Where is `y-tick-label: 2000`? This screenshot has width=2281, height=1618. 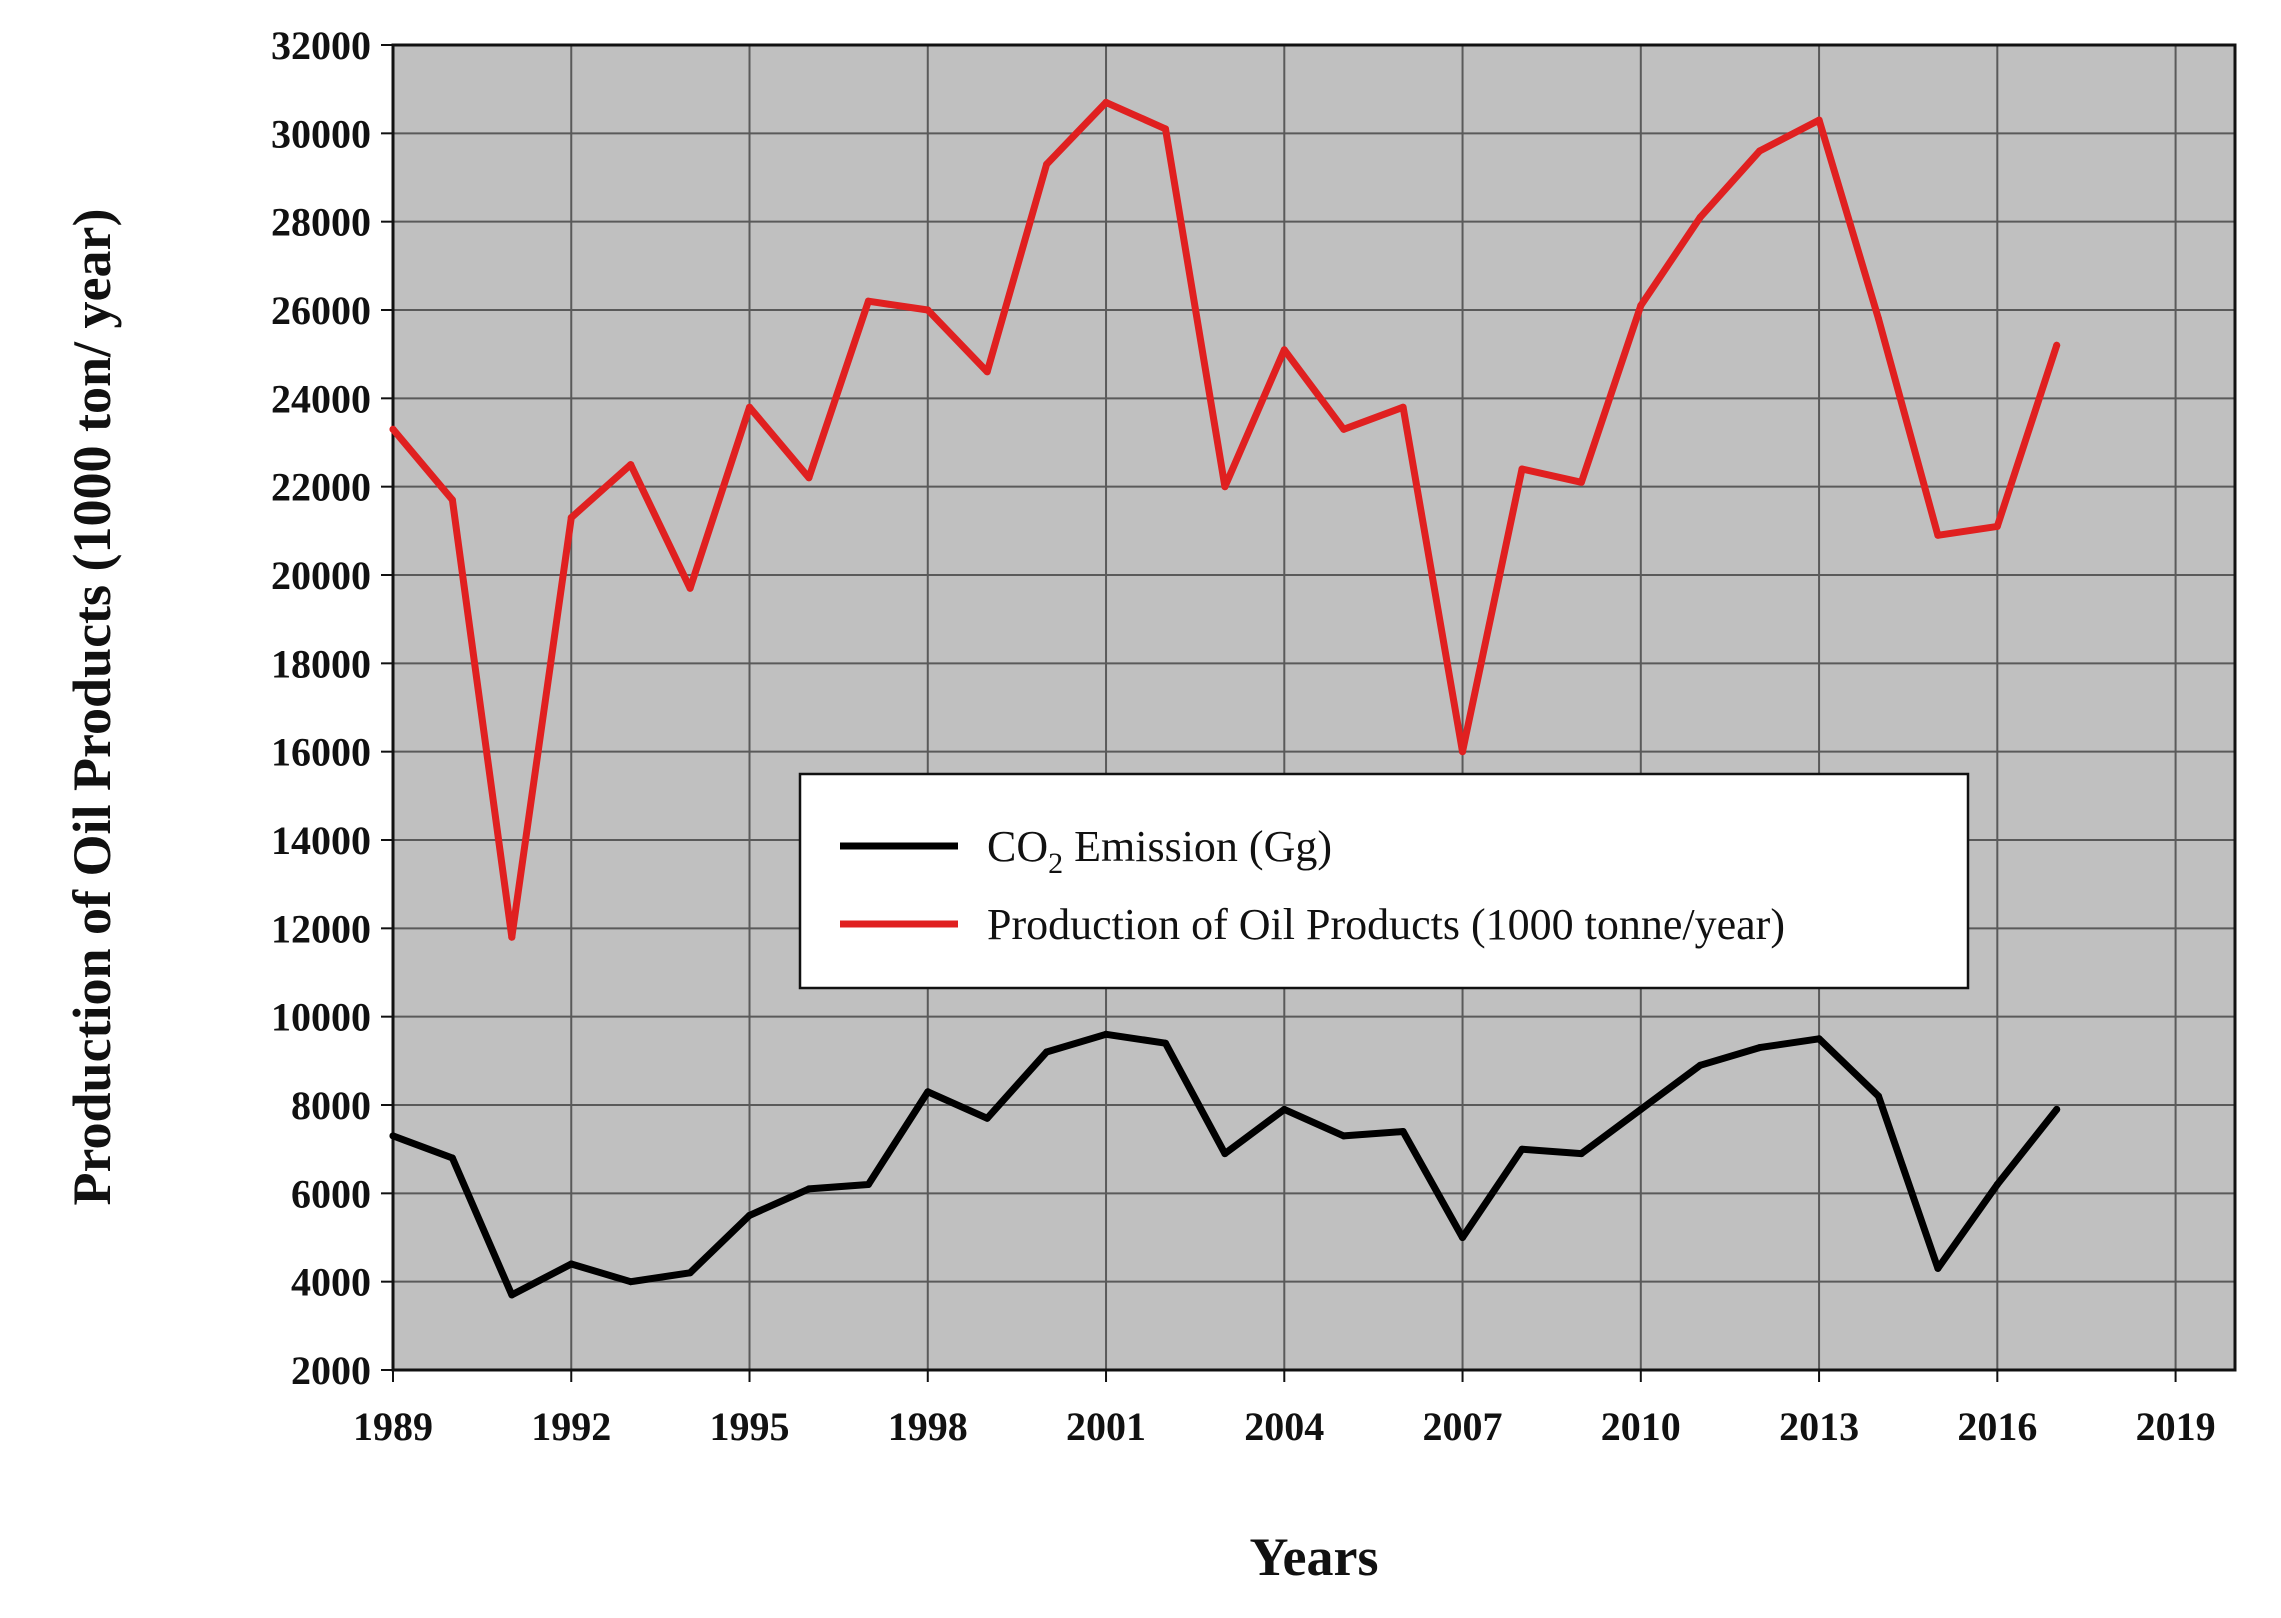
y-tick-label: 2000 is located at coordinates (331, 1370).